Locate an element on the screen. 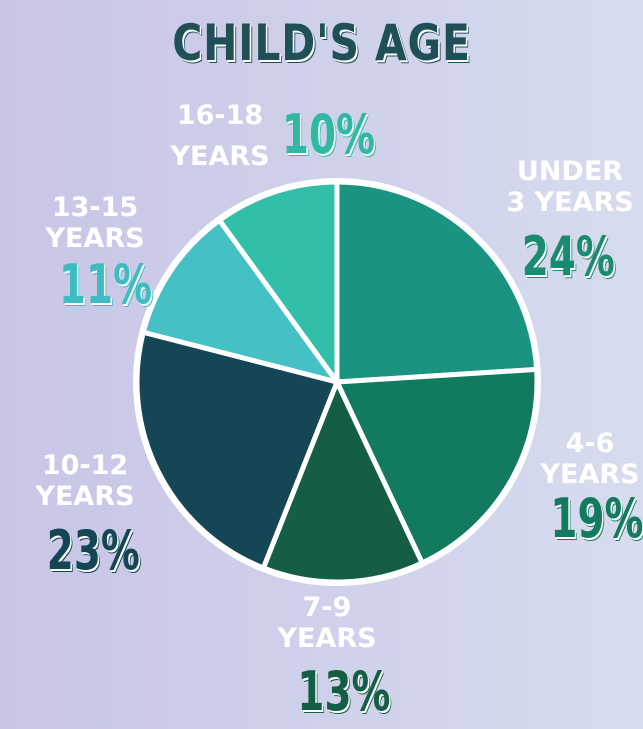  slice-label-13-15-line2: YEARS is located at coordinates (95, 238).